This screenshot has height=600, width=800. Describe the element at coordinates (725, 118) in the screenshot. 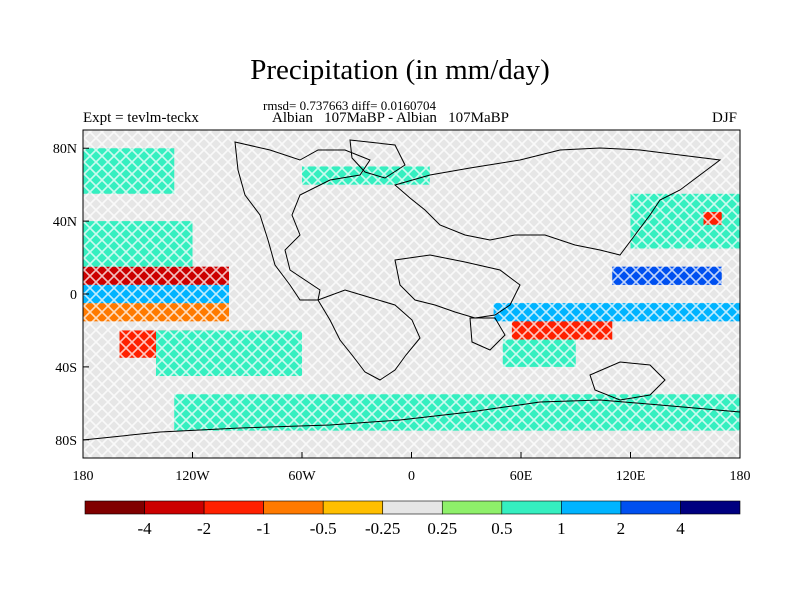

I see `season-label: DJF` at that location.